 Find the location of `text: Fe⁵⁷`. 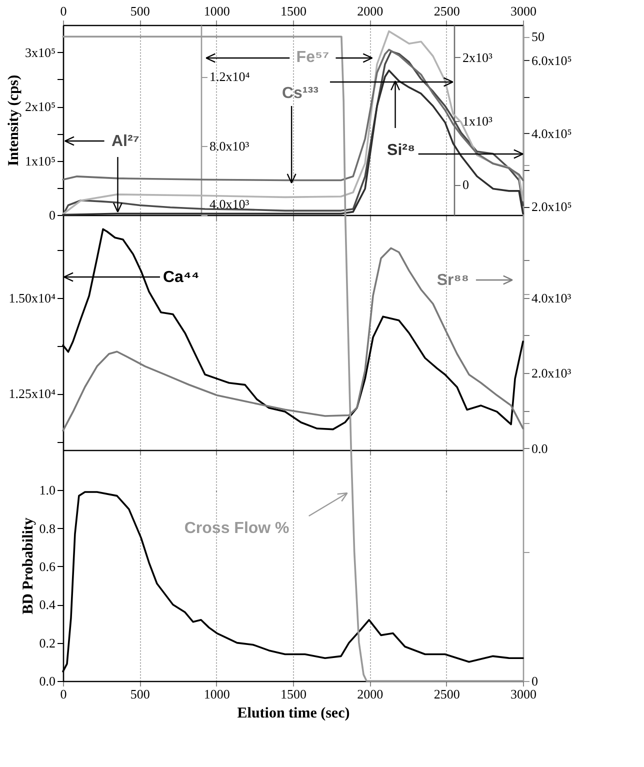

text: Fe⁵⁷ is located at coordinates (313, 57).